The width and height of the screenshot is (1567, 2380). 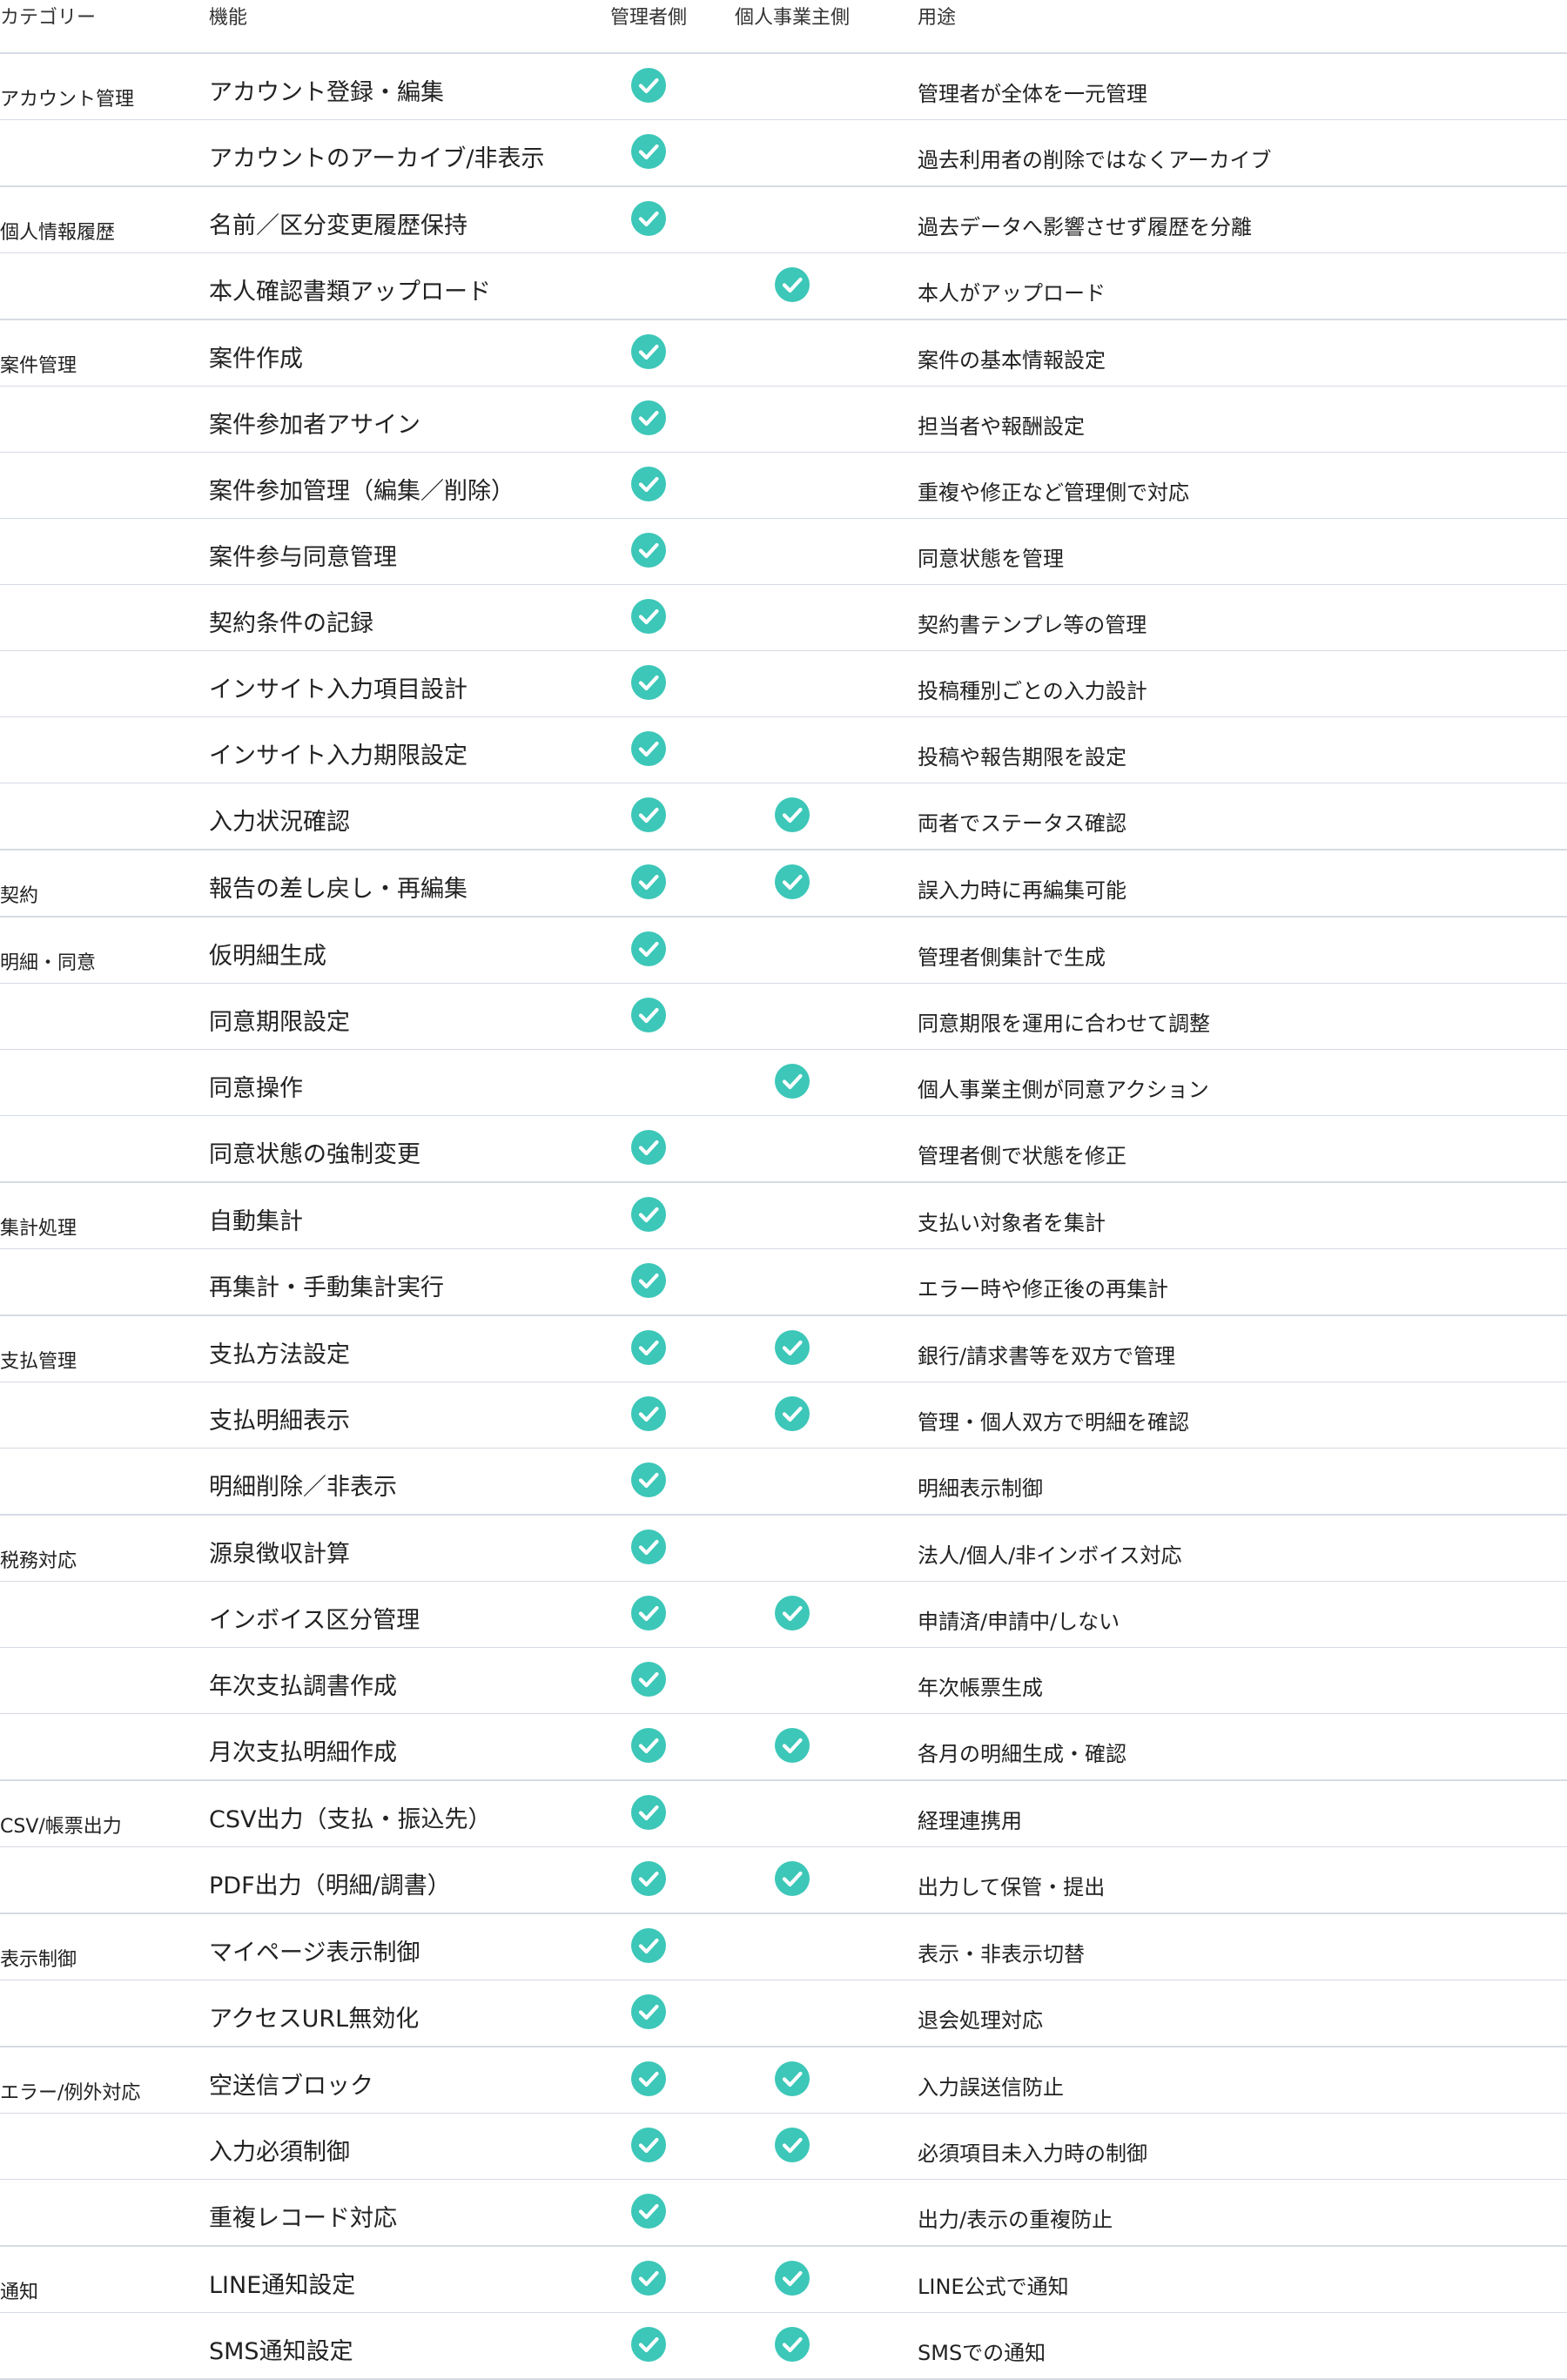 I want to click on feature-label: 支払明細表示, so click(x=279, y=1421).